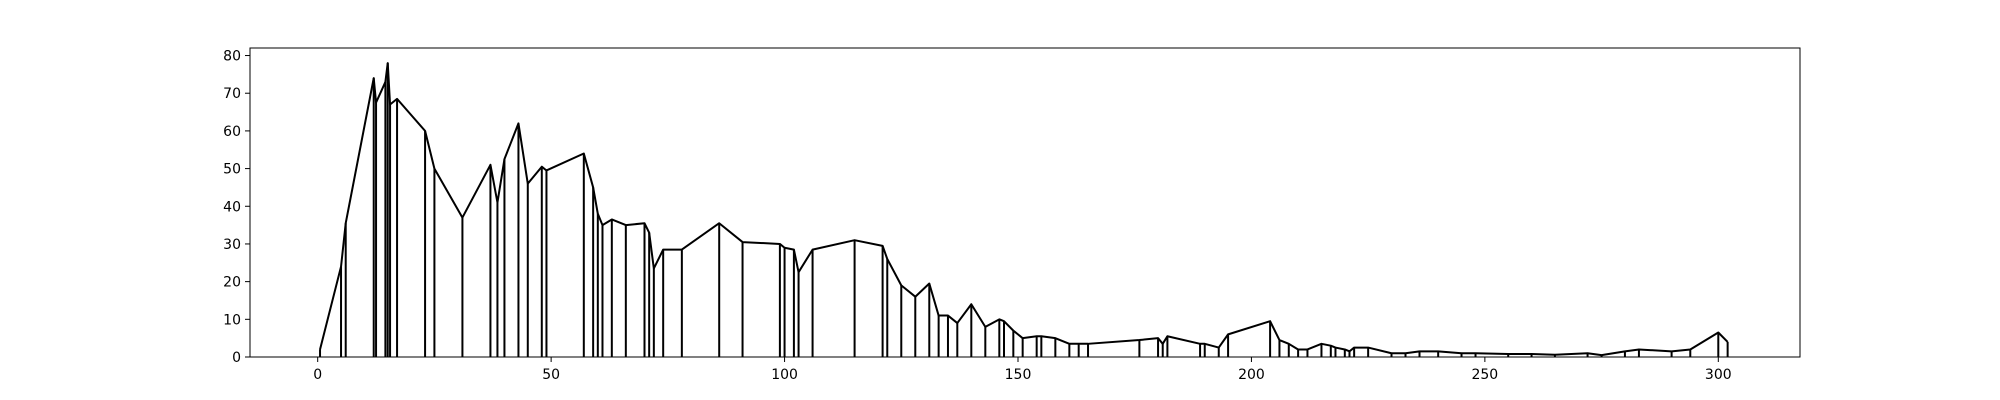 This screenshot has width=2000, height=400. I want to click on y-tick-label: 0, so click(236, 358).